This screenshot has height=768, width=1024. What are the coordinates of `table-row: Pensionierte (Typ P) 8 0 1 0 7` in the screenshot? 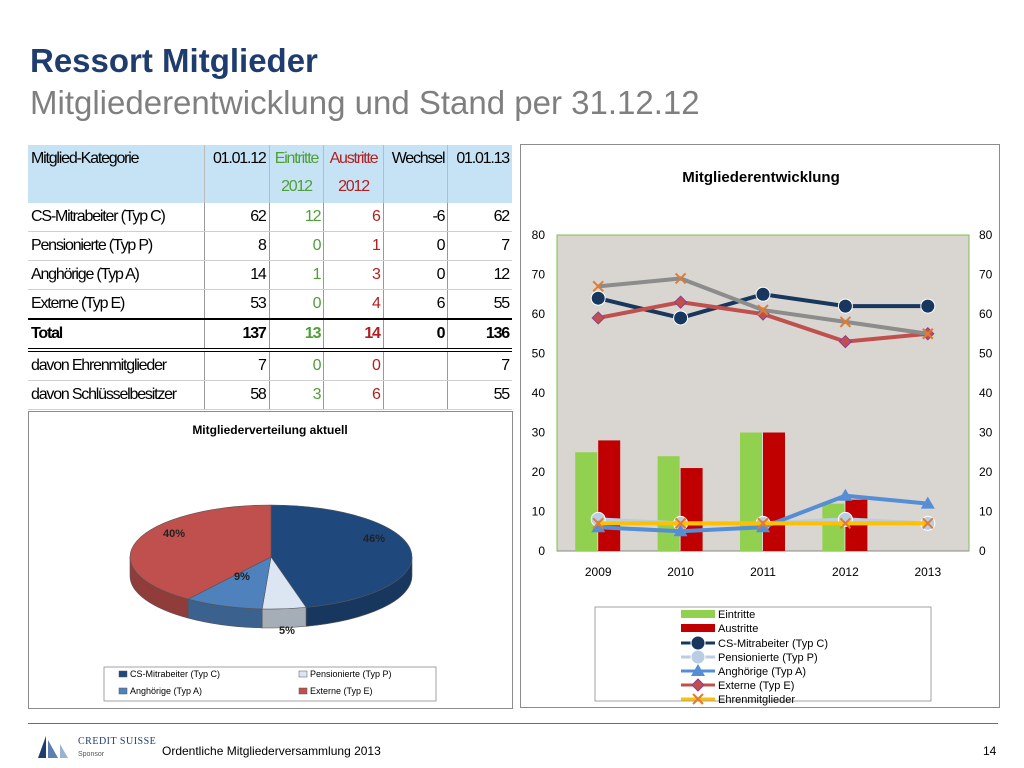 It's located at (270, 246).